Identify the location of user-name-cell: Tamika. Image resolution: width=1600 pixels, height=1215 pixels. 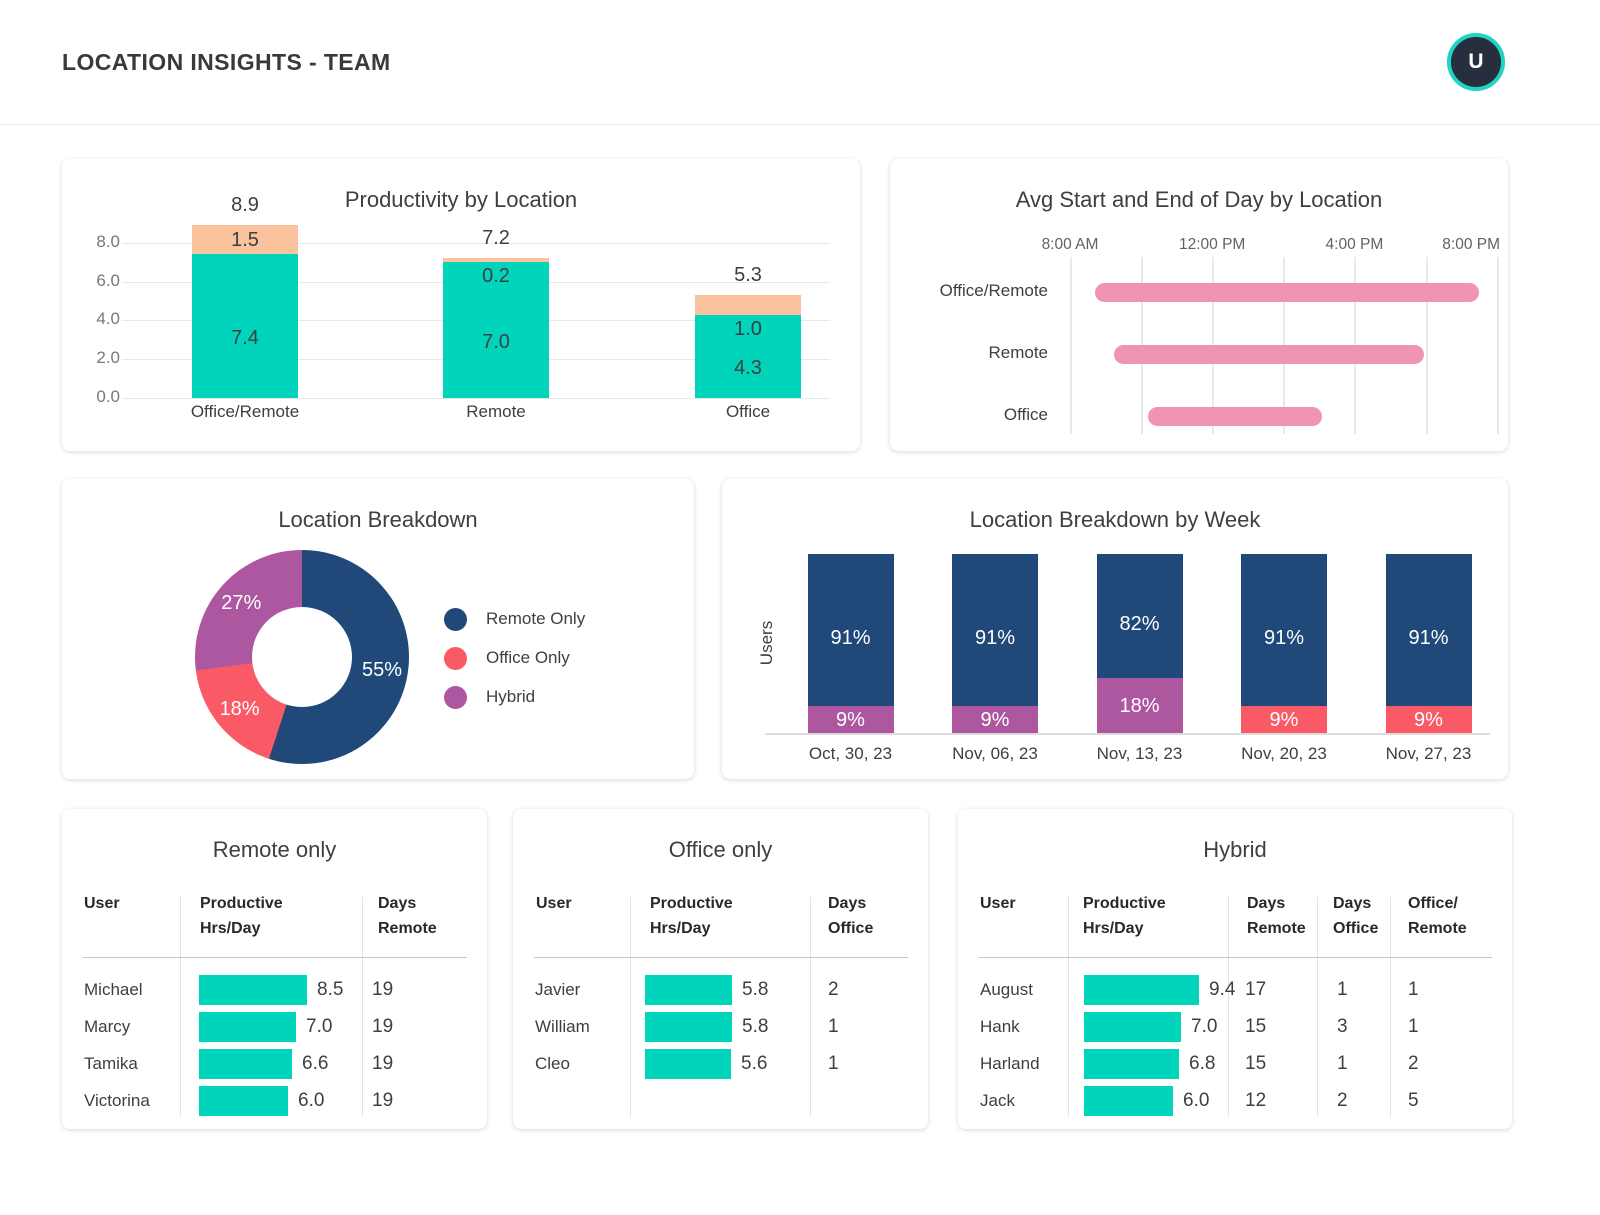
(111, 1063).